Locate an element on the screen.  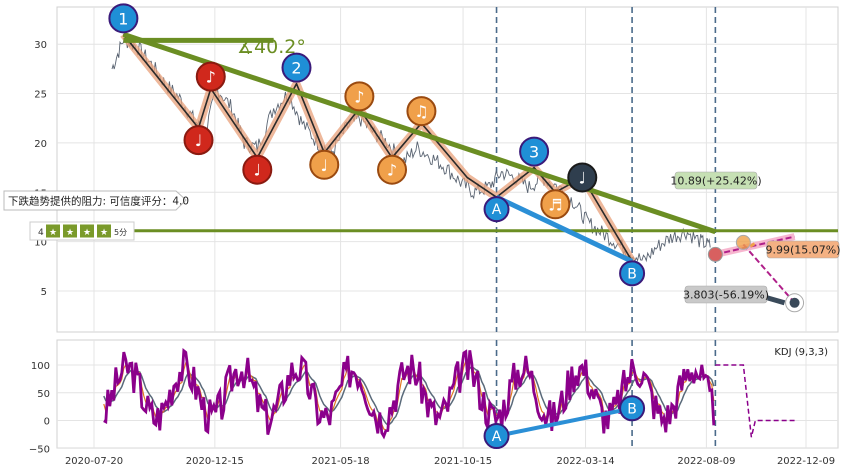
kdj-y-tick-label: −50 is located at coordinates (39, 449).